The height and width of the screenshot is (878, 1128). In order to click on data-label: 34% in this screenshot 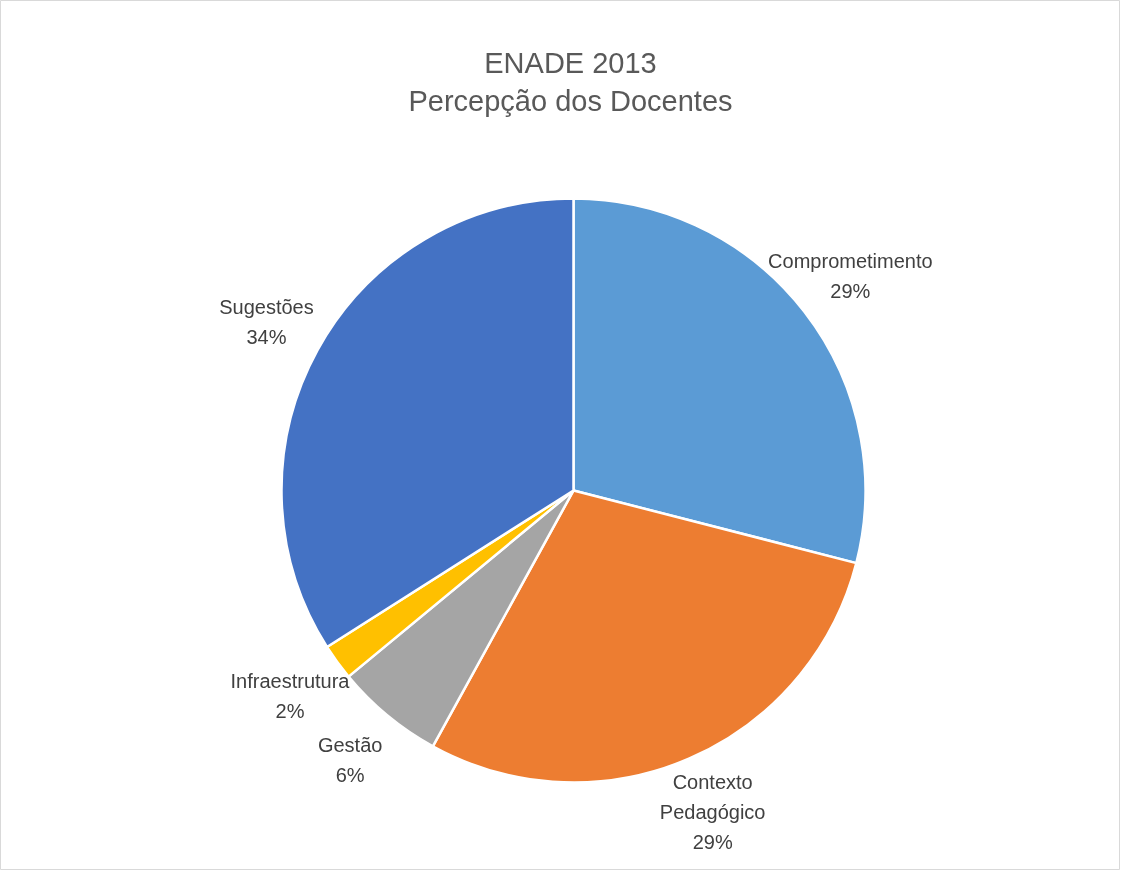, I will do `click(266, 336)`.